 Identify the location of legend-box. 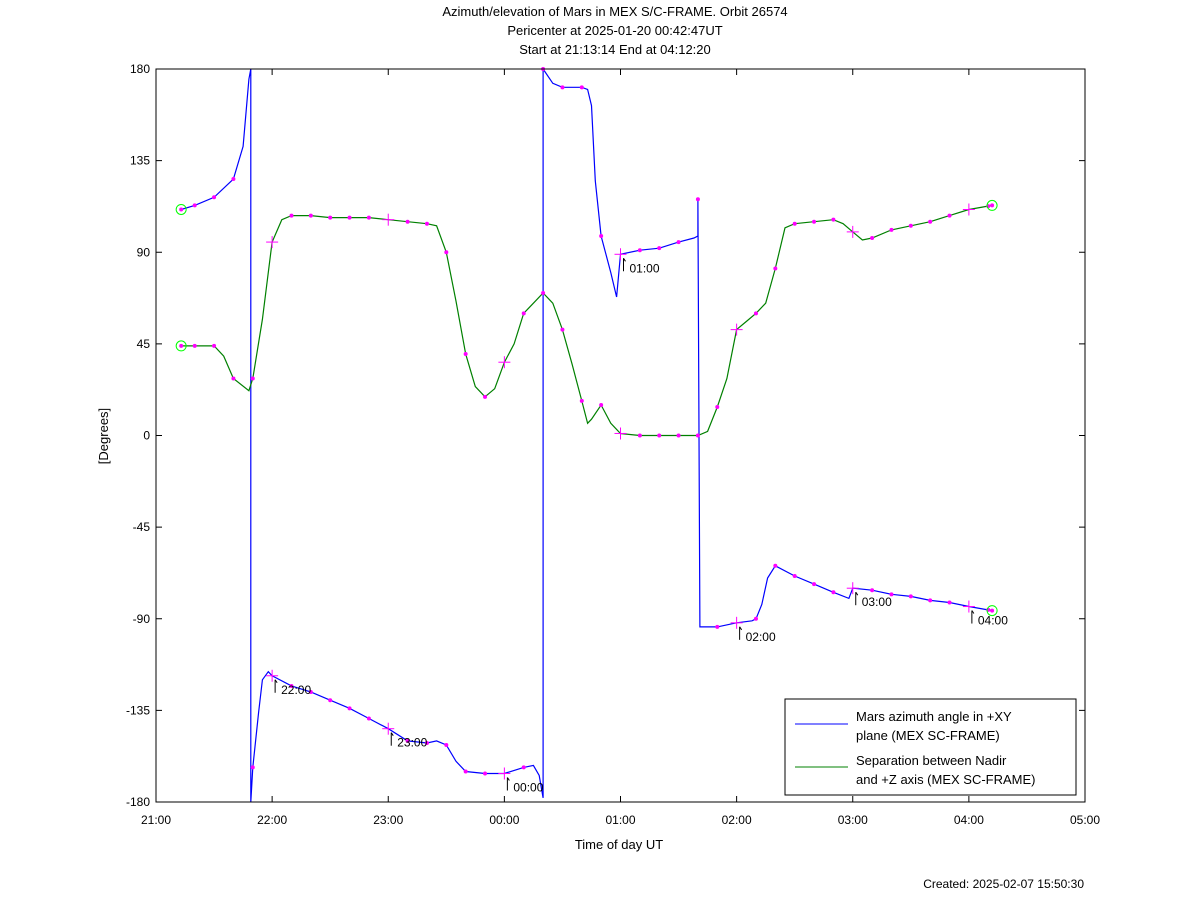
(930, 747).